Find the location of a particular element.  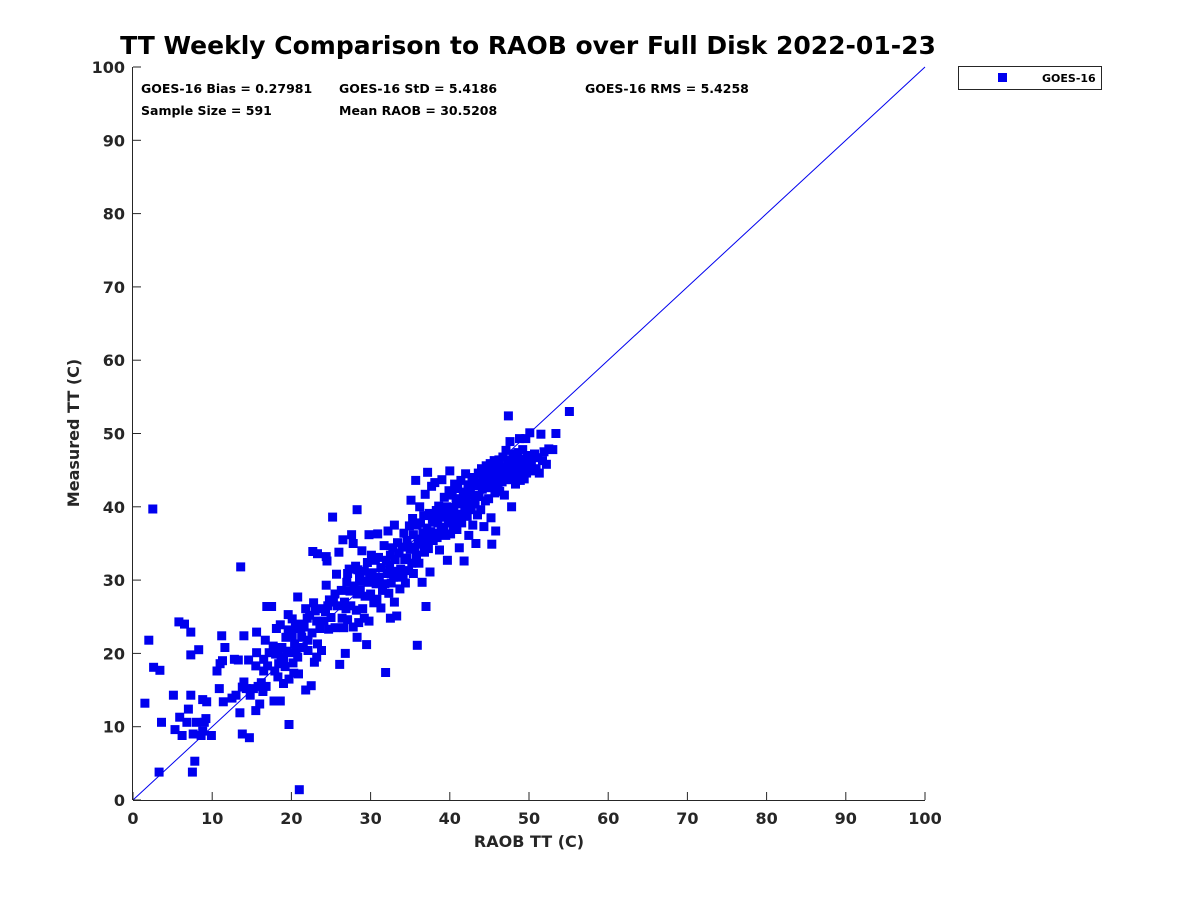

stat-sample-size: Sample Size = 591 is located at coordinates (206, 110).